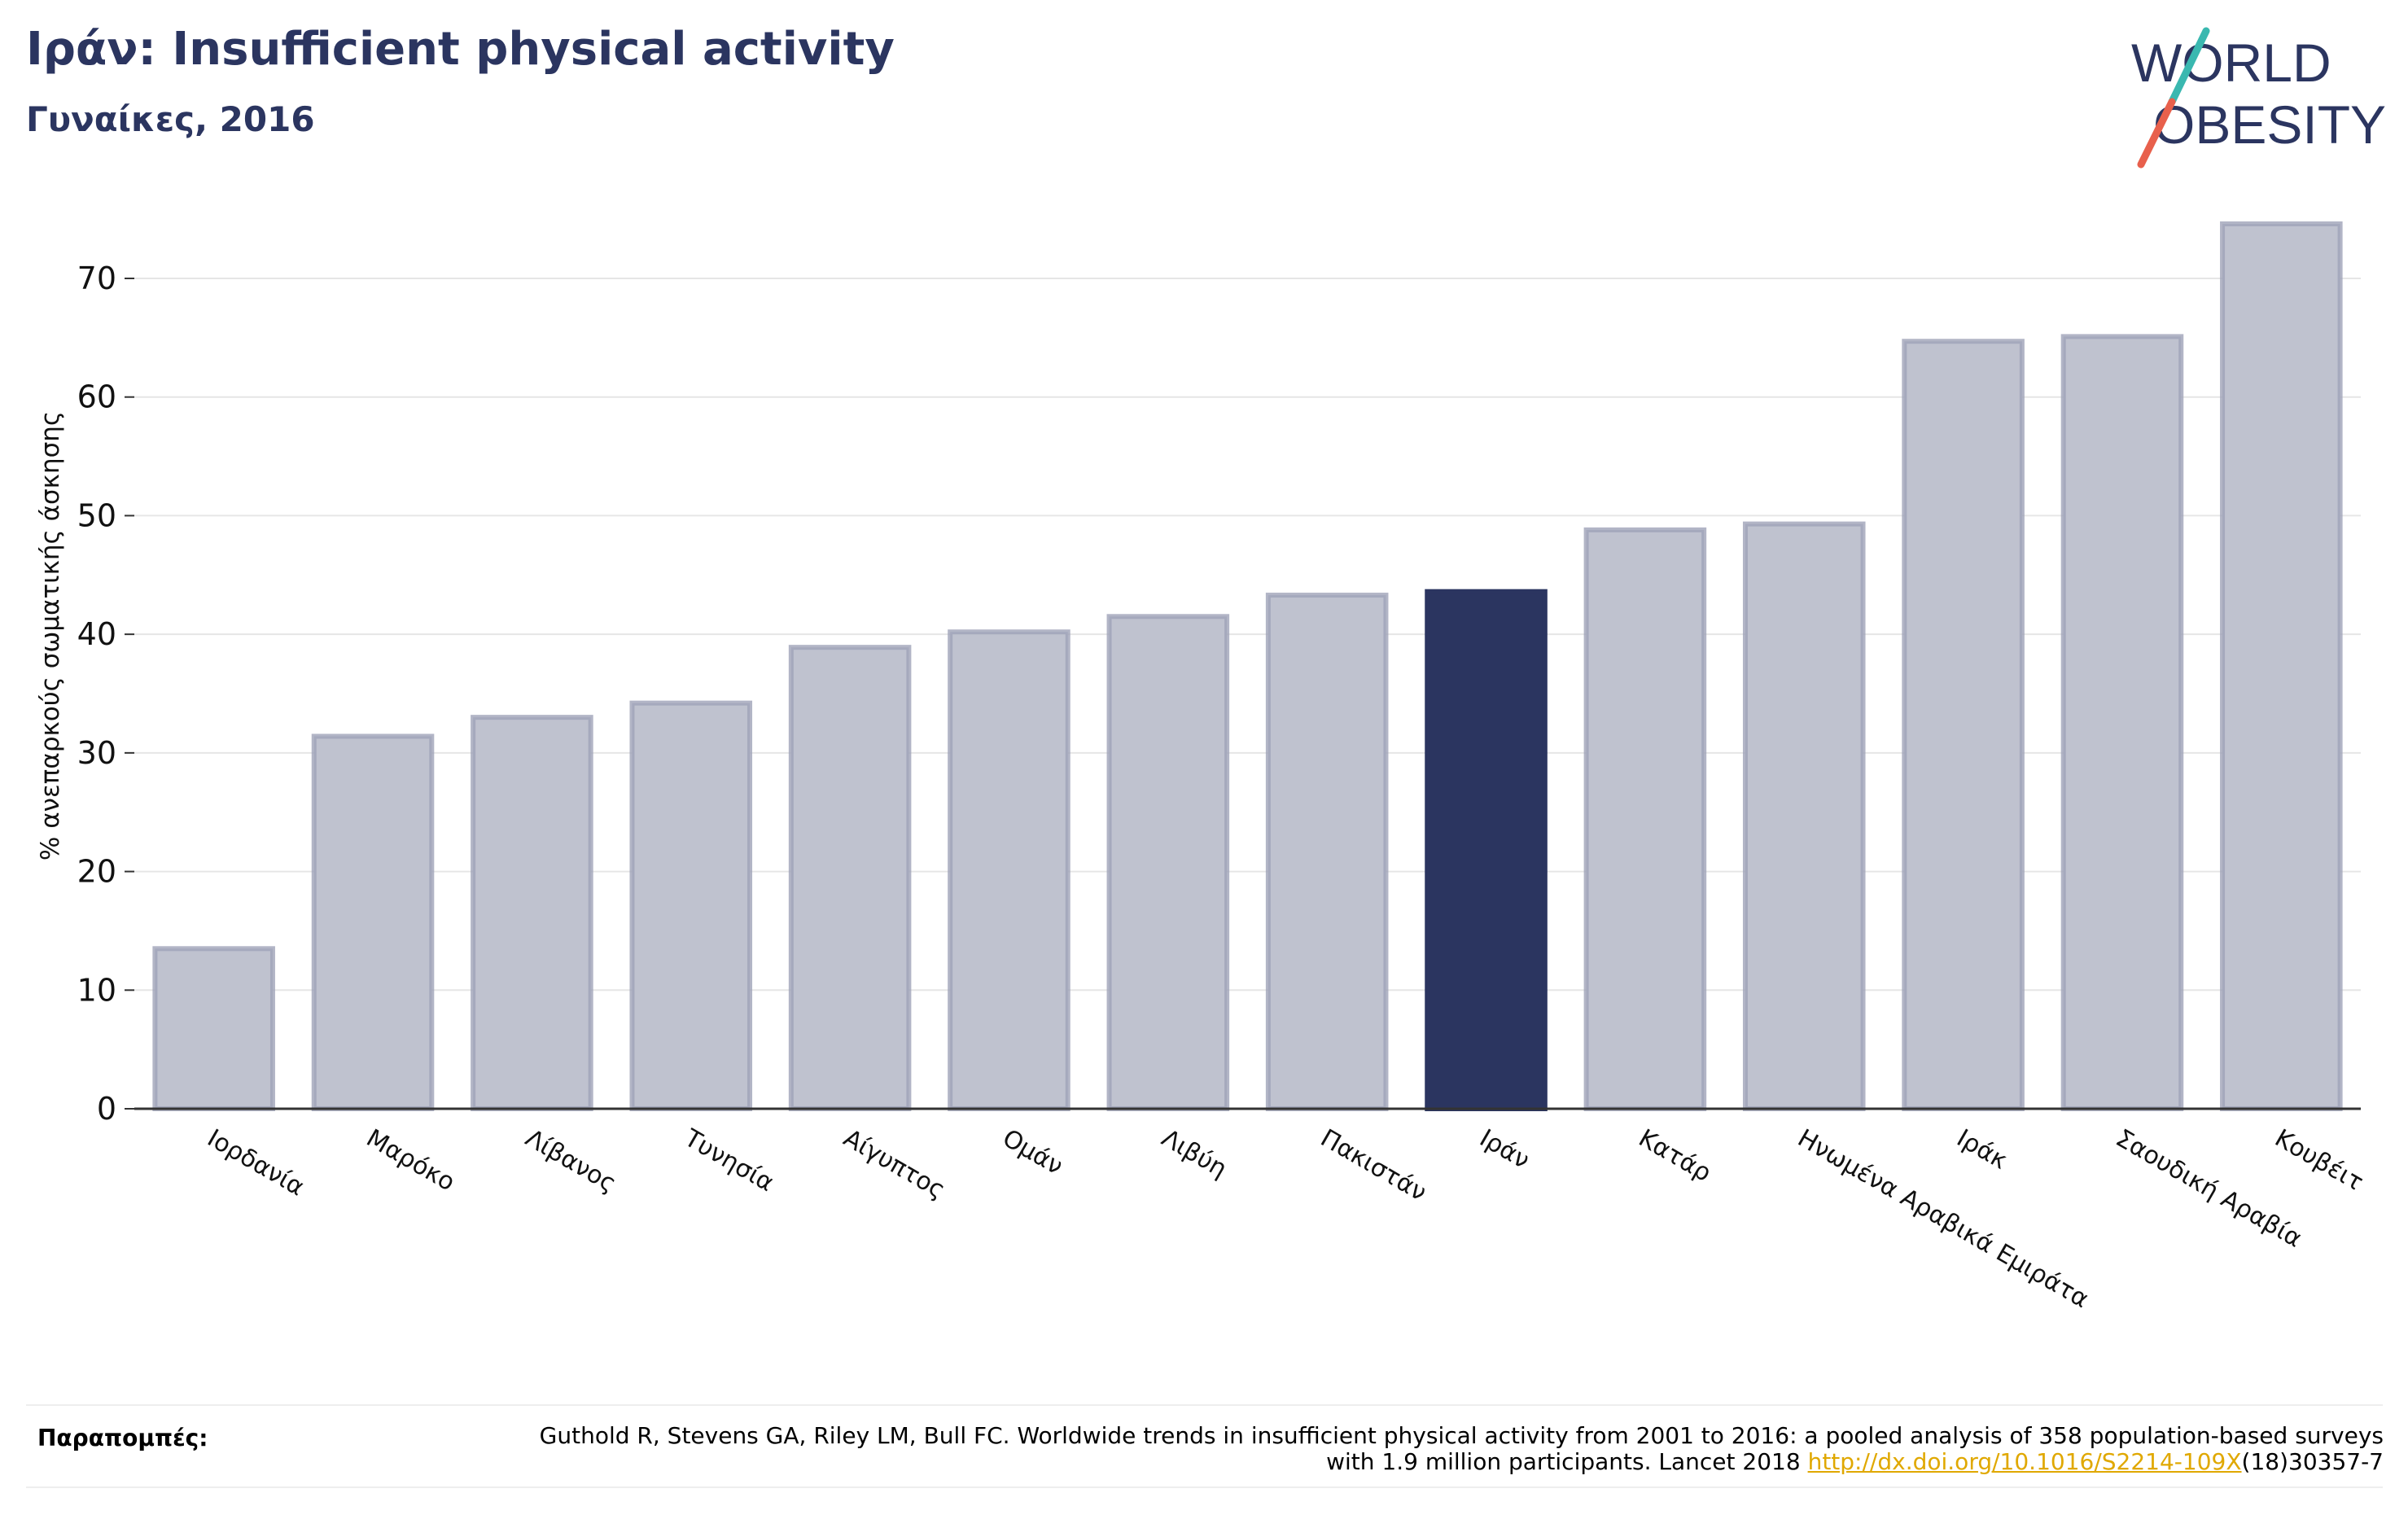  What do you see at coordinates (97, 753) in the screenshot?
I see `y-tick-label: 30` at bounding box center [97, 753].